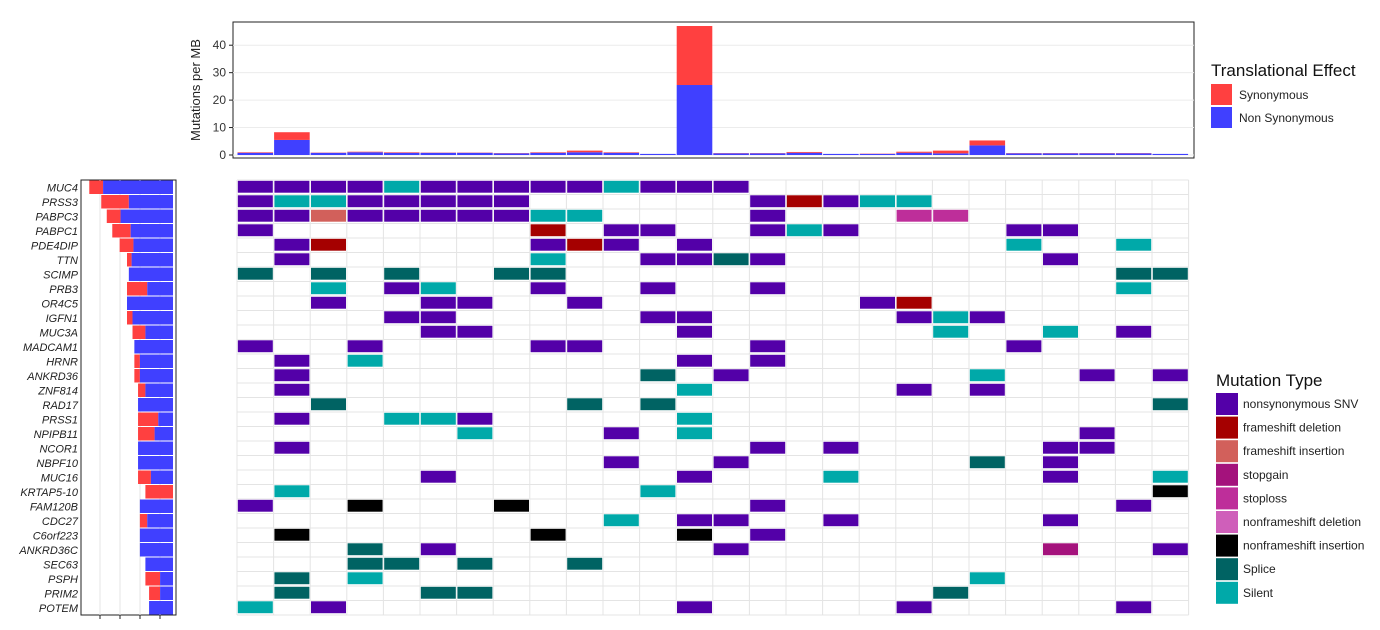  Describe the element at coordinates (60, 522) in the screenshot. I see `gene-label: CDC27` at that location.